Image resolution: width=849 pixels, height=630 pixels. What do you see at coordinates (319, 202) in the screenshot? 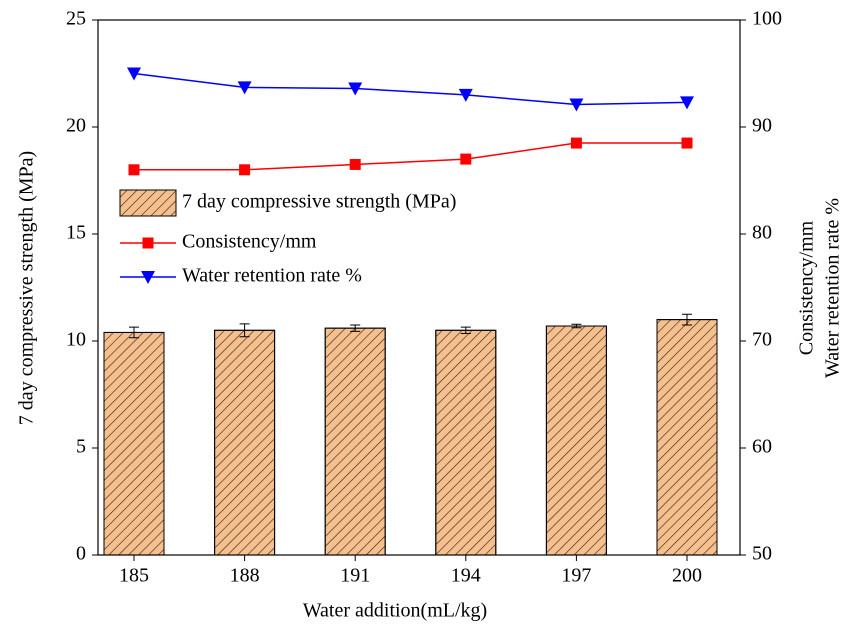
I see `legend-label: 7 day compressive strength (MPa)` at bounding box center [319, 202].